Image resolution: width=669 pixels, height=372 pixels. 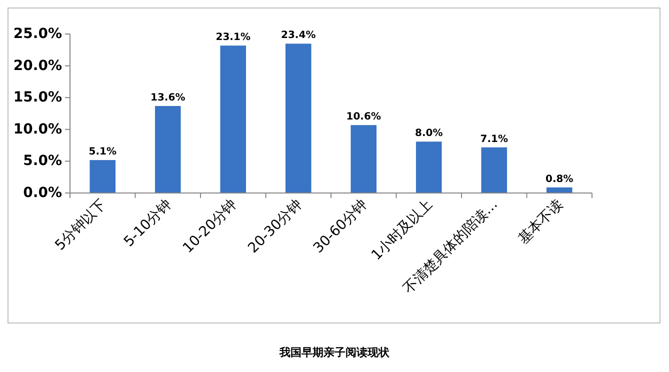 What do you see at coordinates (37, 98) in the screenshot?
I see `y-tick-label: 15.0%` at bounding box center [37, 98].